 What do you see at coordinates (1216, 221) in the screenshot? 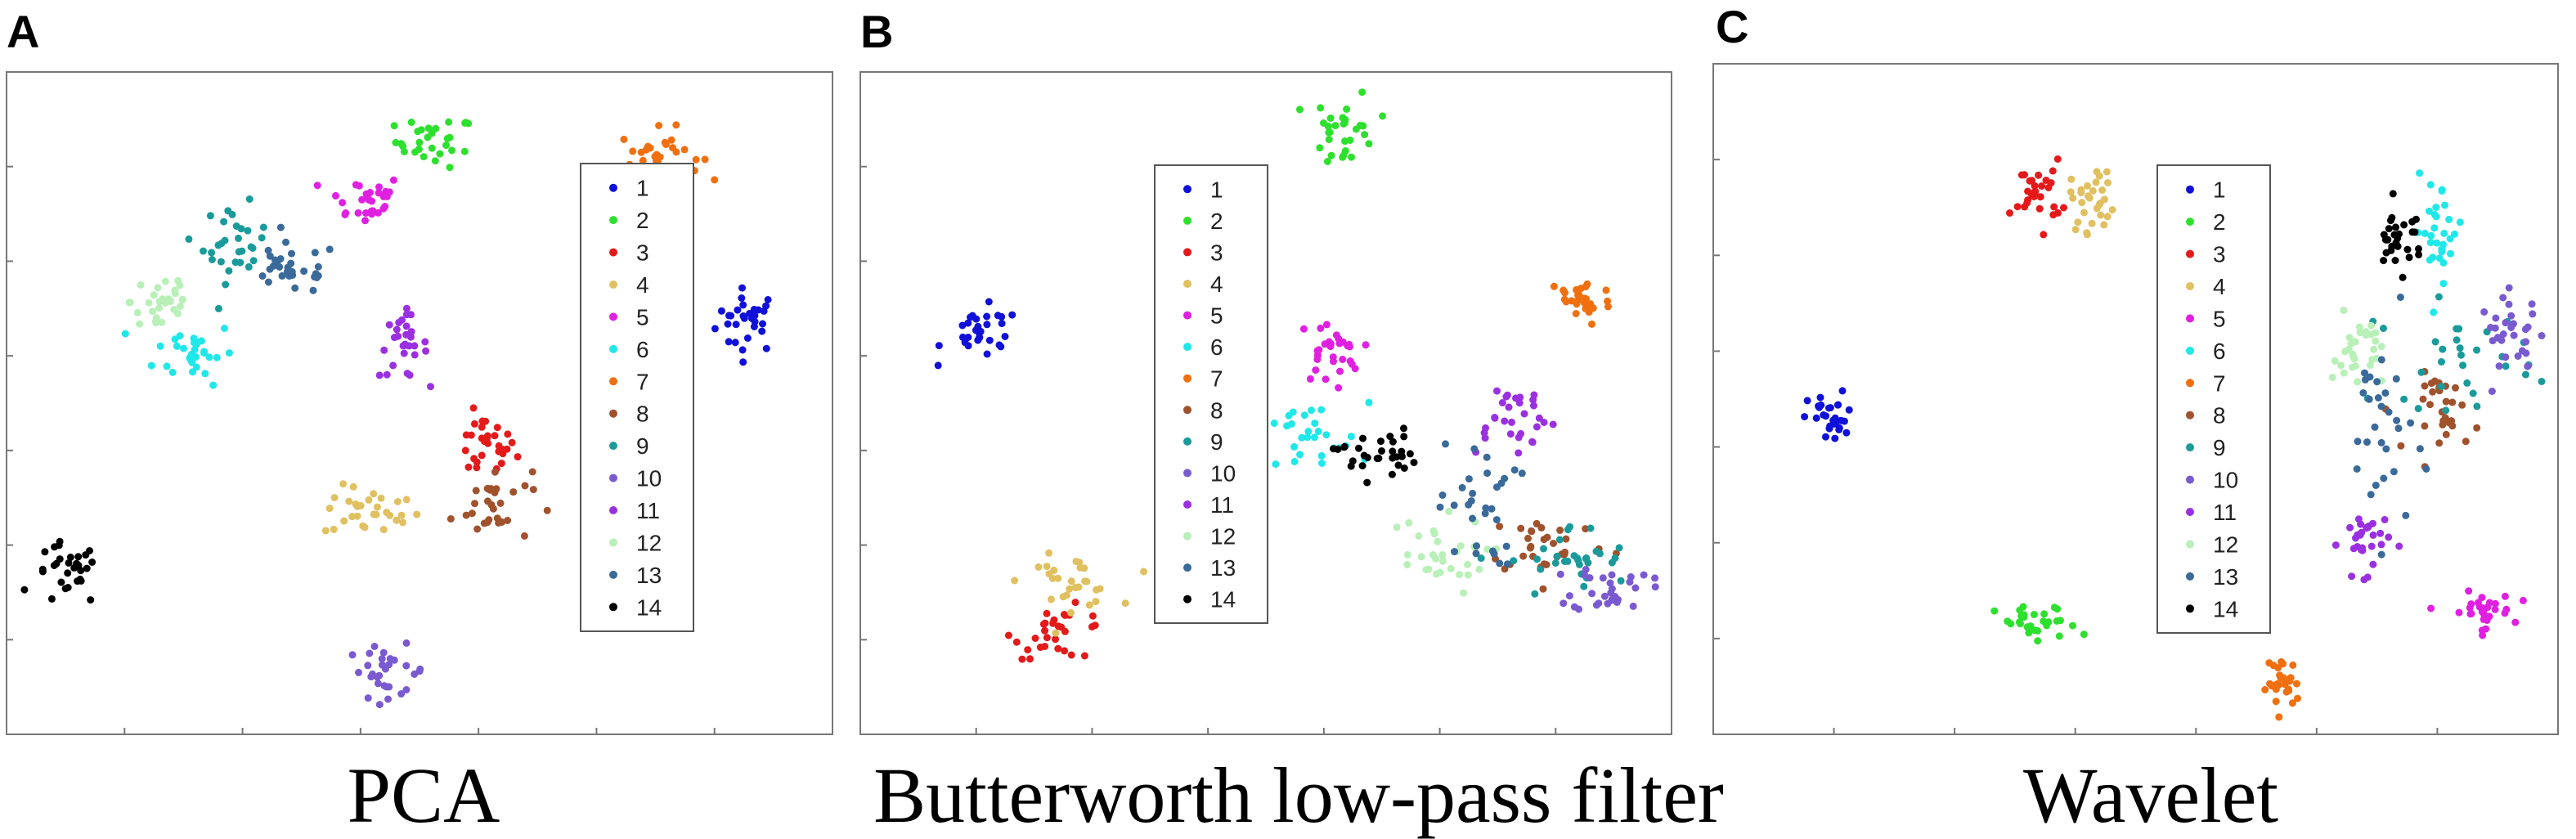
I see `legend-label: 2` at bounding box center [1216, 221].